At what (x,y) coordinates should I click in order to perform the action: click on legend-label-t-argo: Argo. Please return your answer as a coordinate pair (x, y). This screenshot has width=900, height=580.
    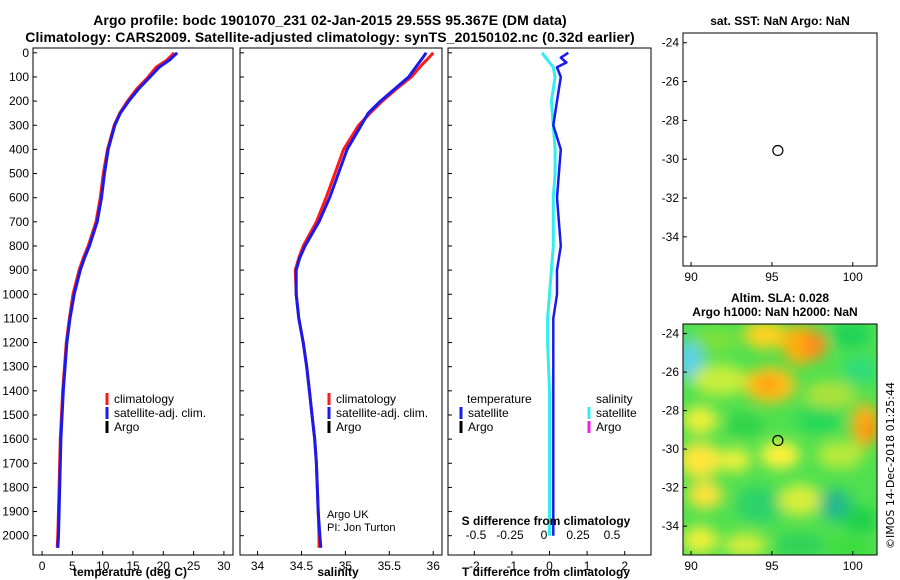
    Looking at the image, I should click on (481, 427).